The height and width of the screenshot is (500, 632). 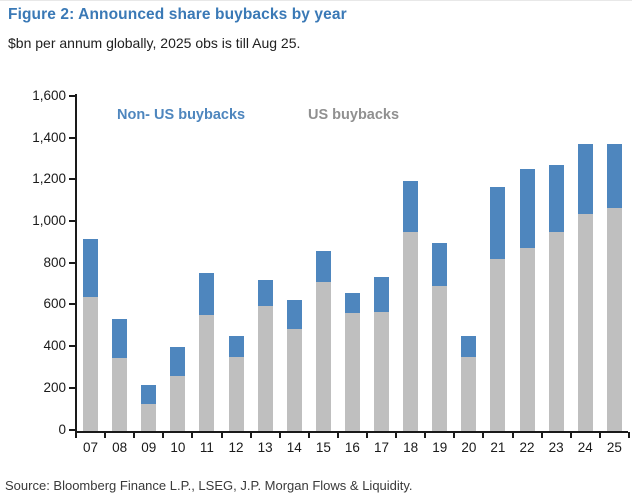 I want to click on y-tick-label-200: 200, so click(x=54, y=387).